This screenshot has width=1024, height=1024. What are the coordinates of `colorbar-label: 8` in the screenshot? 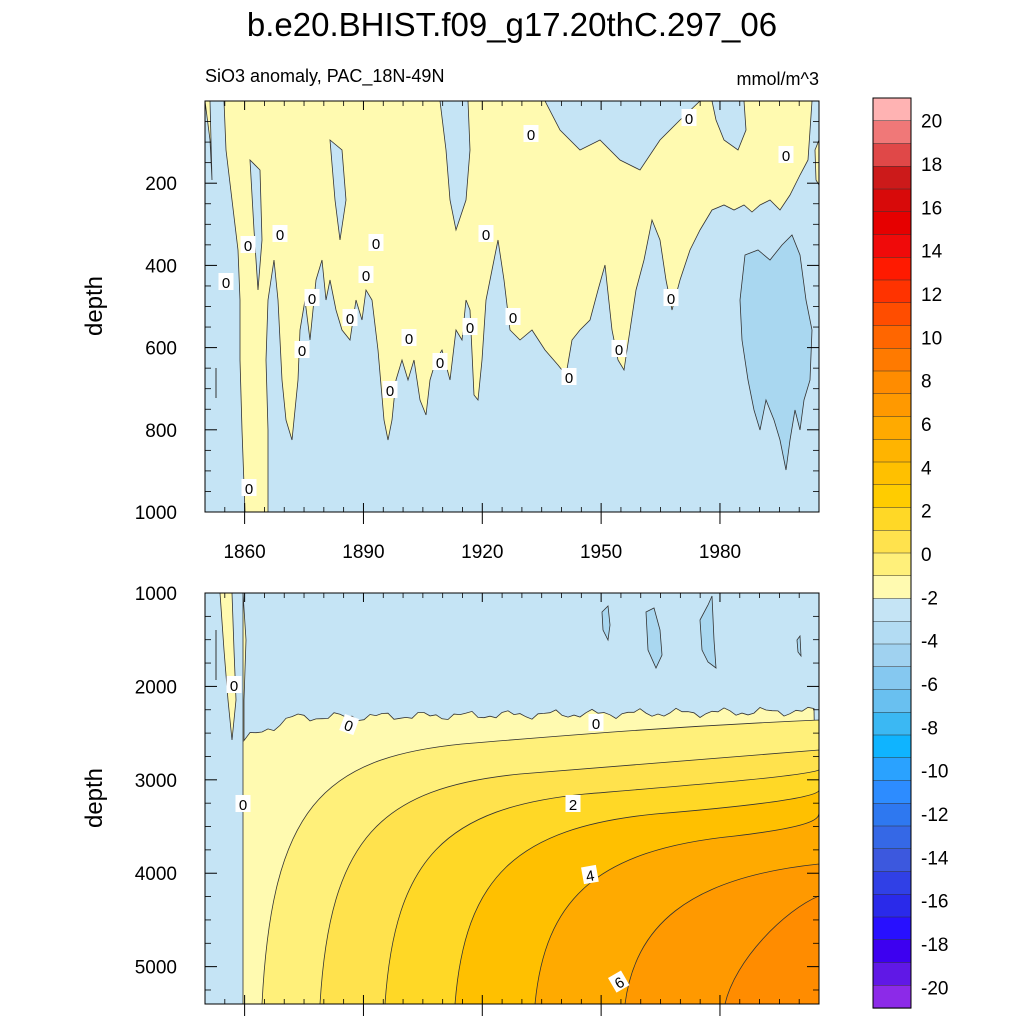 It's located at (926, 382).